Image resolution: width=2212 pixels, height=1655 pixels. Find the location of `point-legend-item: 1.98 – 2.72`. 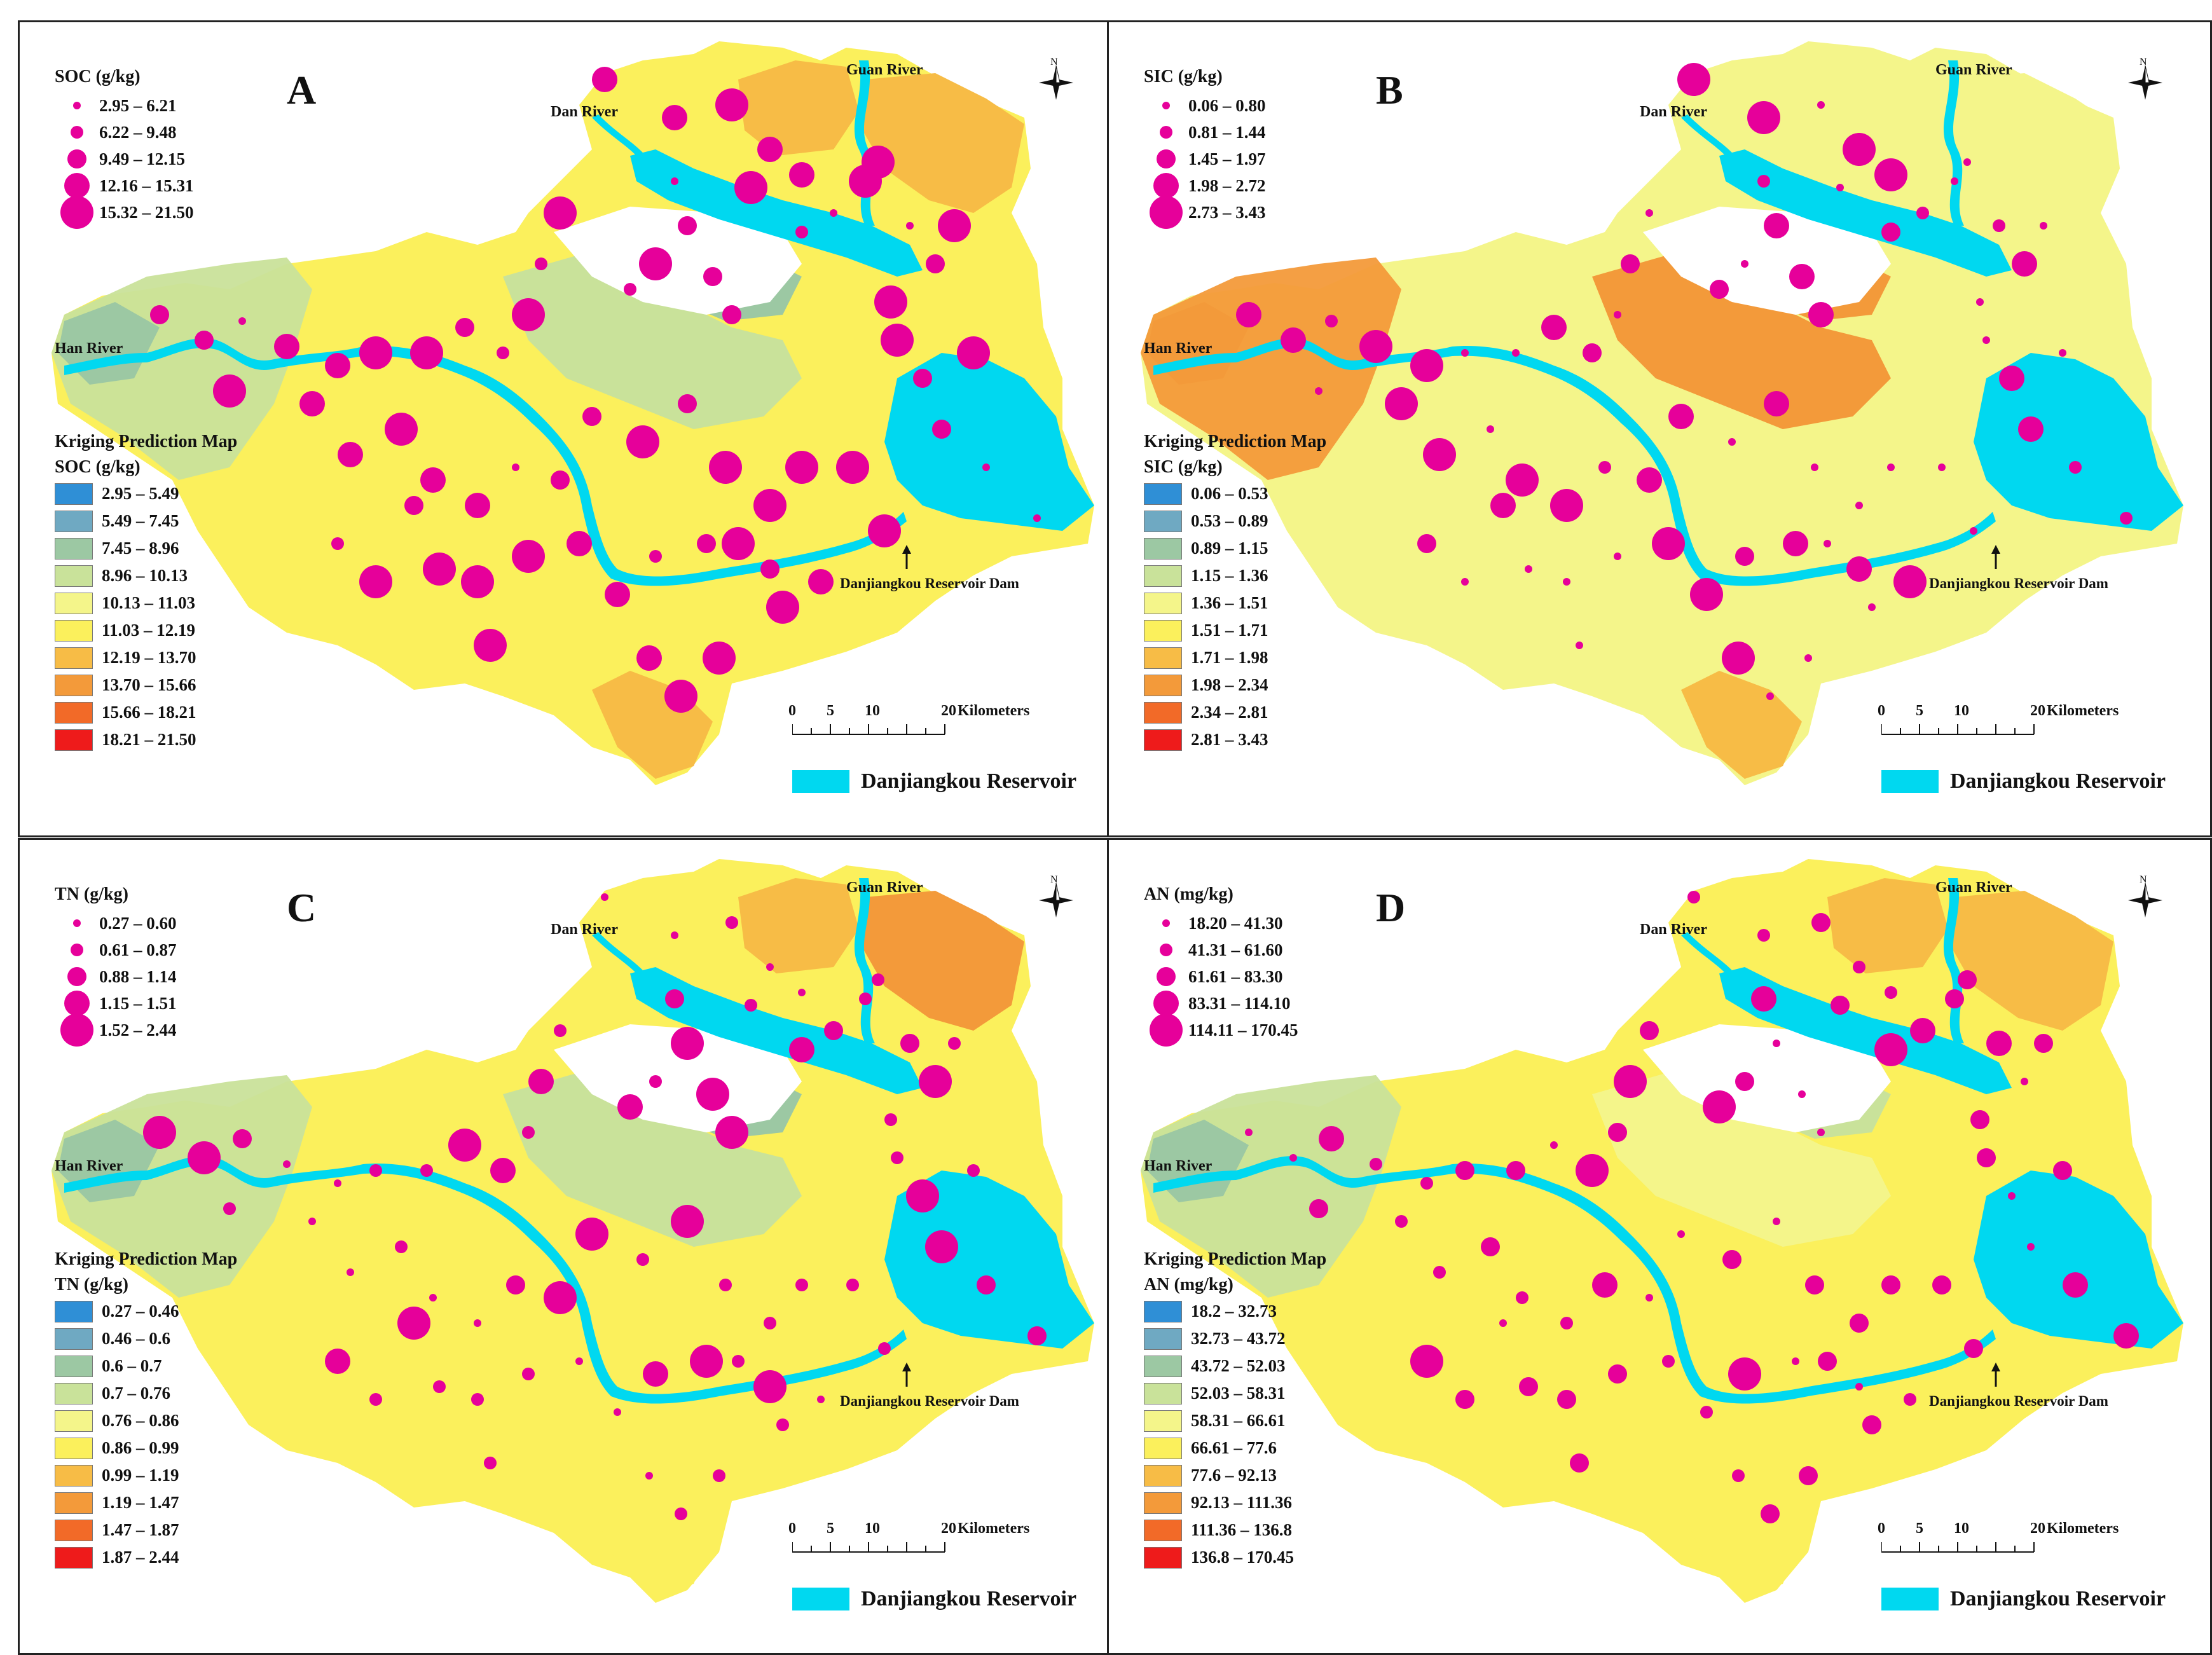

point-legend-item: 1.98 – 2.72 is located at coordinates (1205, 185).